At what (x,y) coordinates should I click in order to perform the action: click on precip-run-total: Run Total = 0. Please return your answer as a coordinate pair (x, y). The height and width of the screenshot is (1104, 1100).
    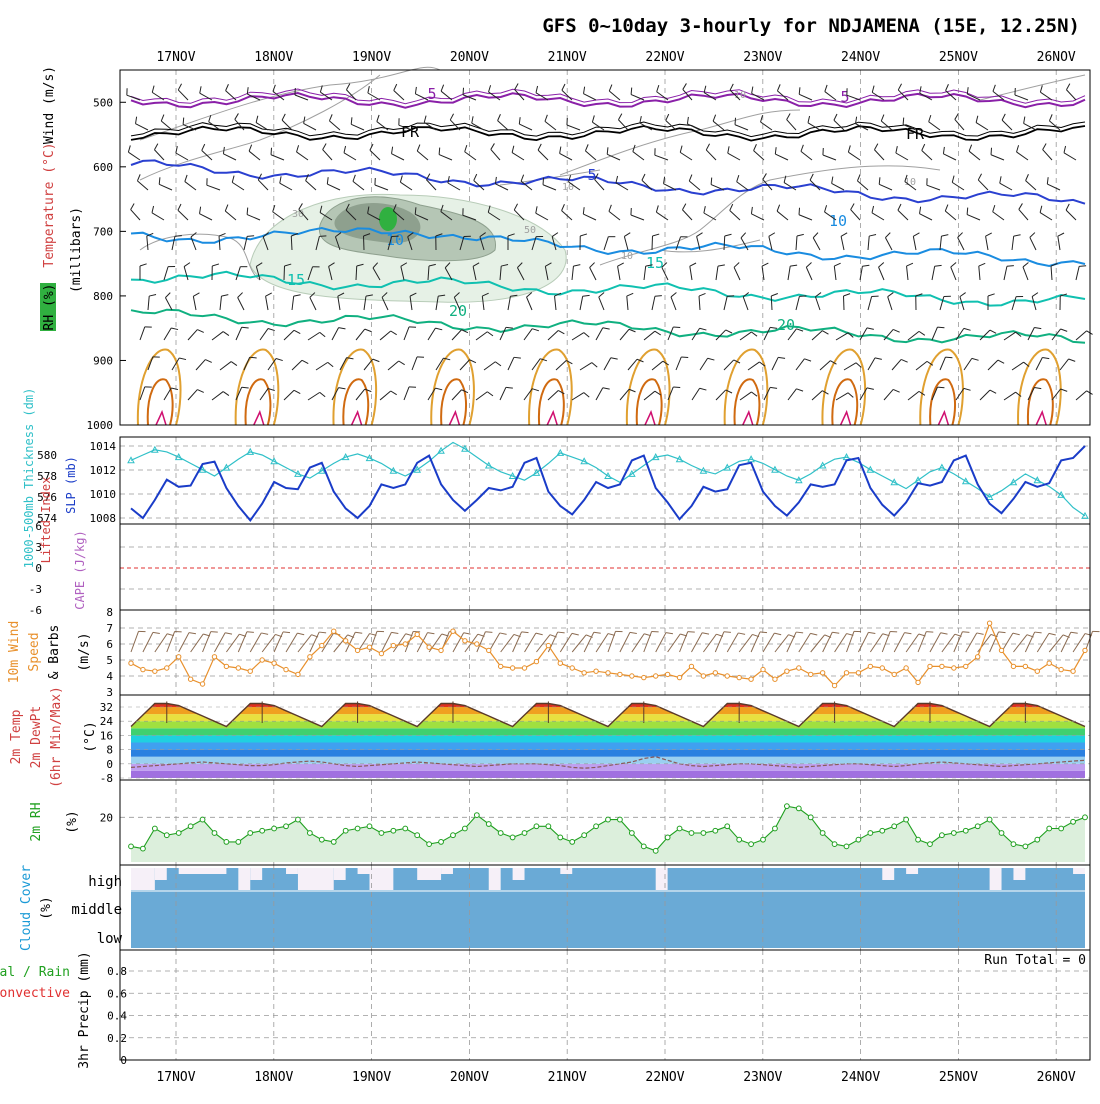
    Looking at the image, I should click on (1035, 960).